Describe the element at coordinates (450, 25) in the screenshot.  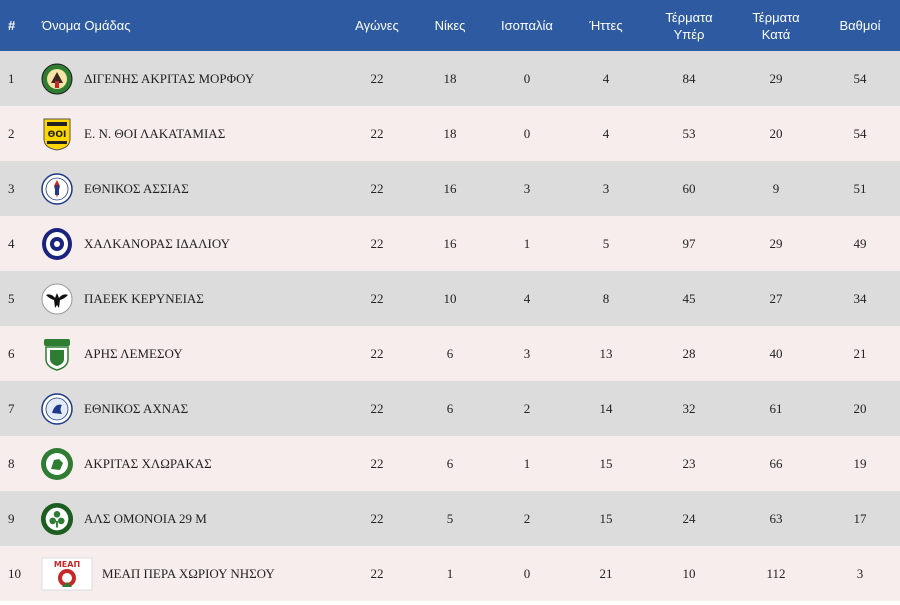
I see `header-wins: Νίκες` at that location.